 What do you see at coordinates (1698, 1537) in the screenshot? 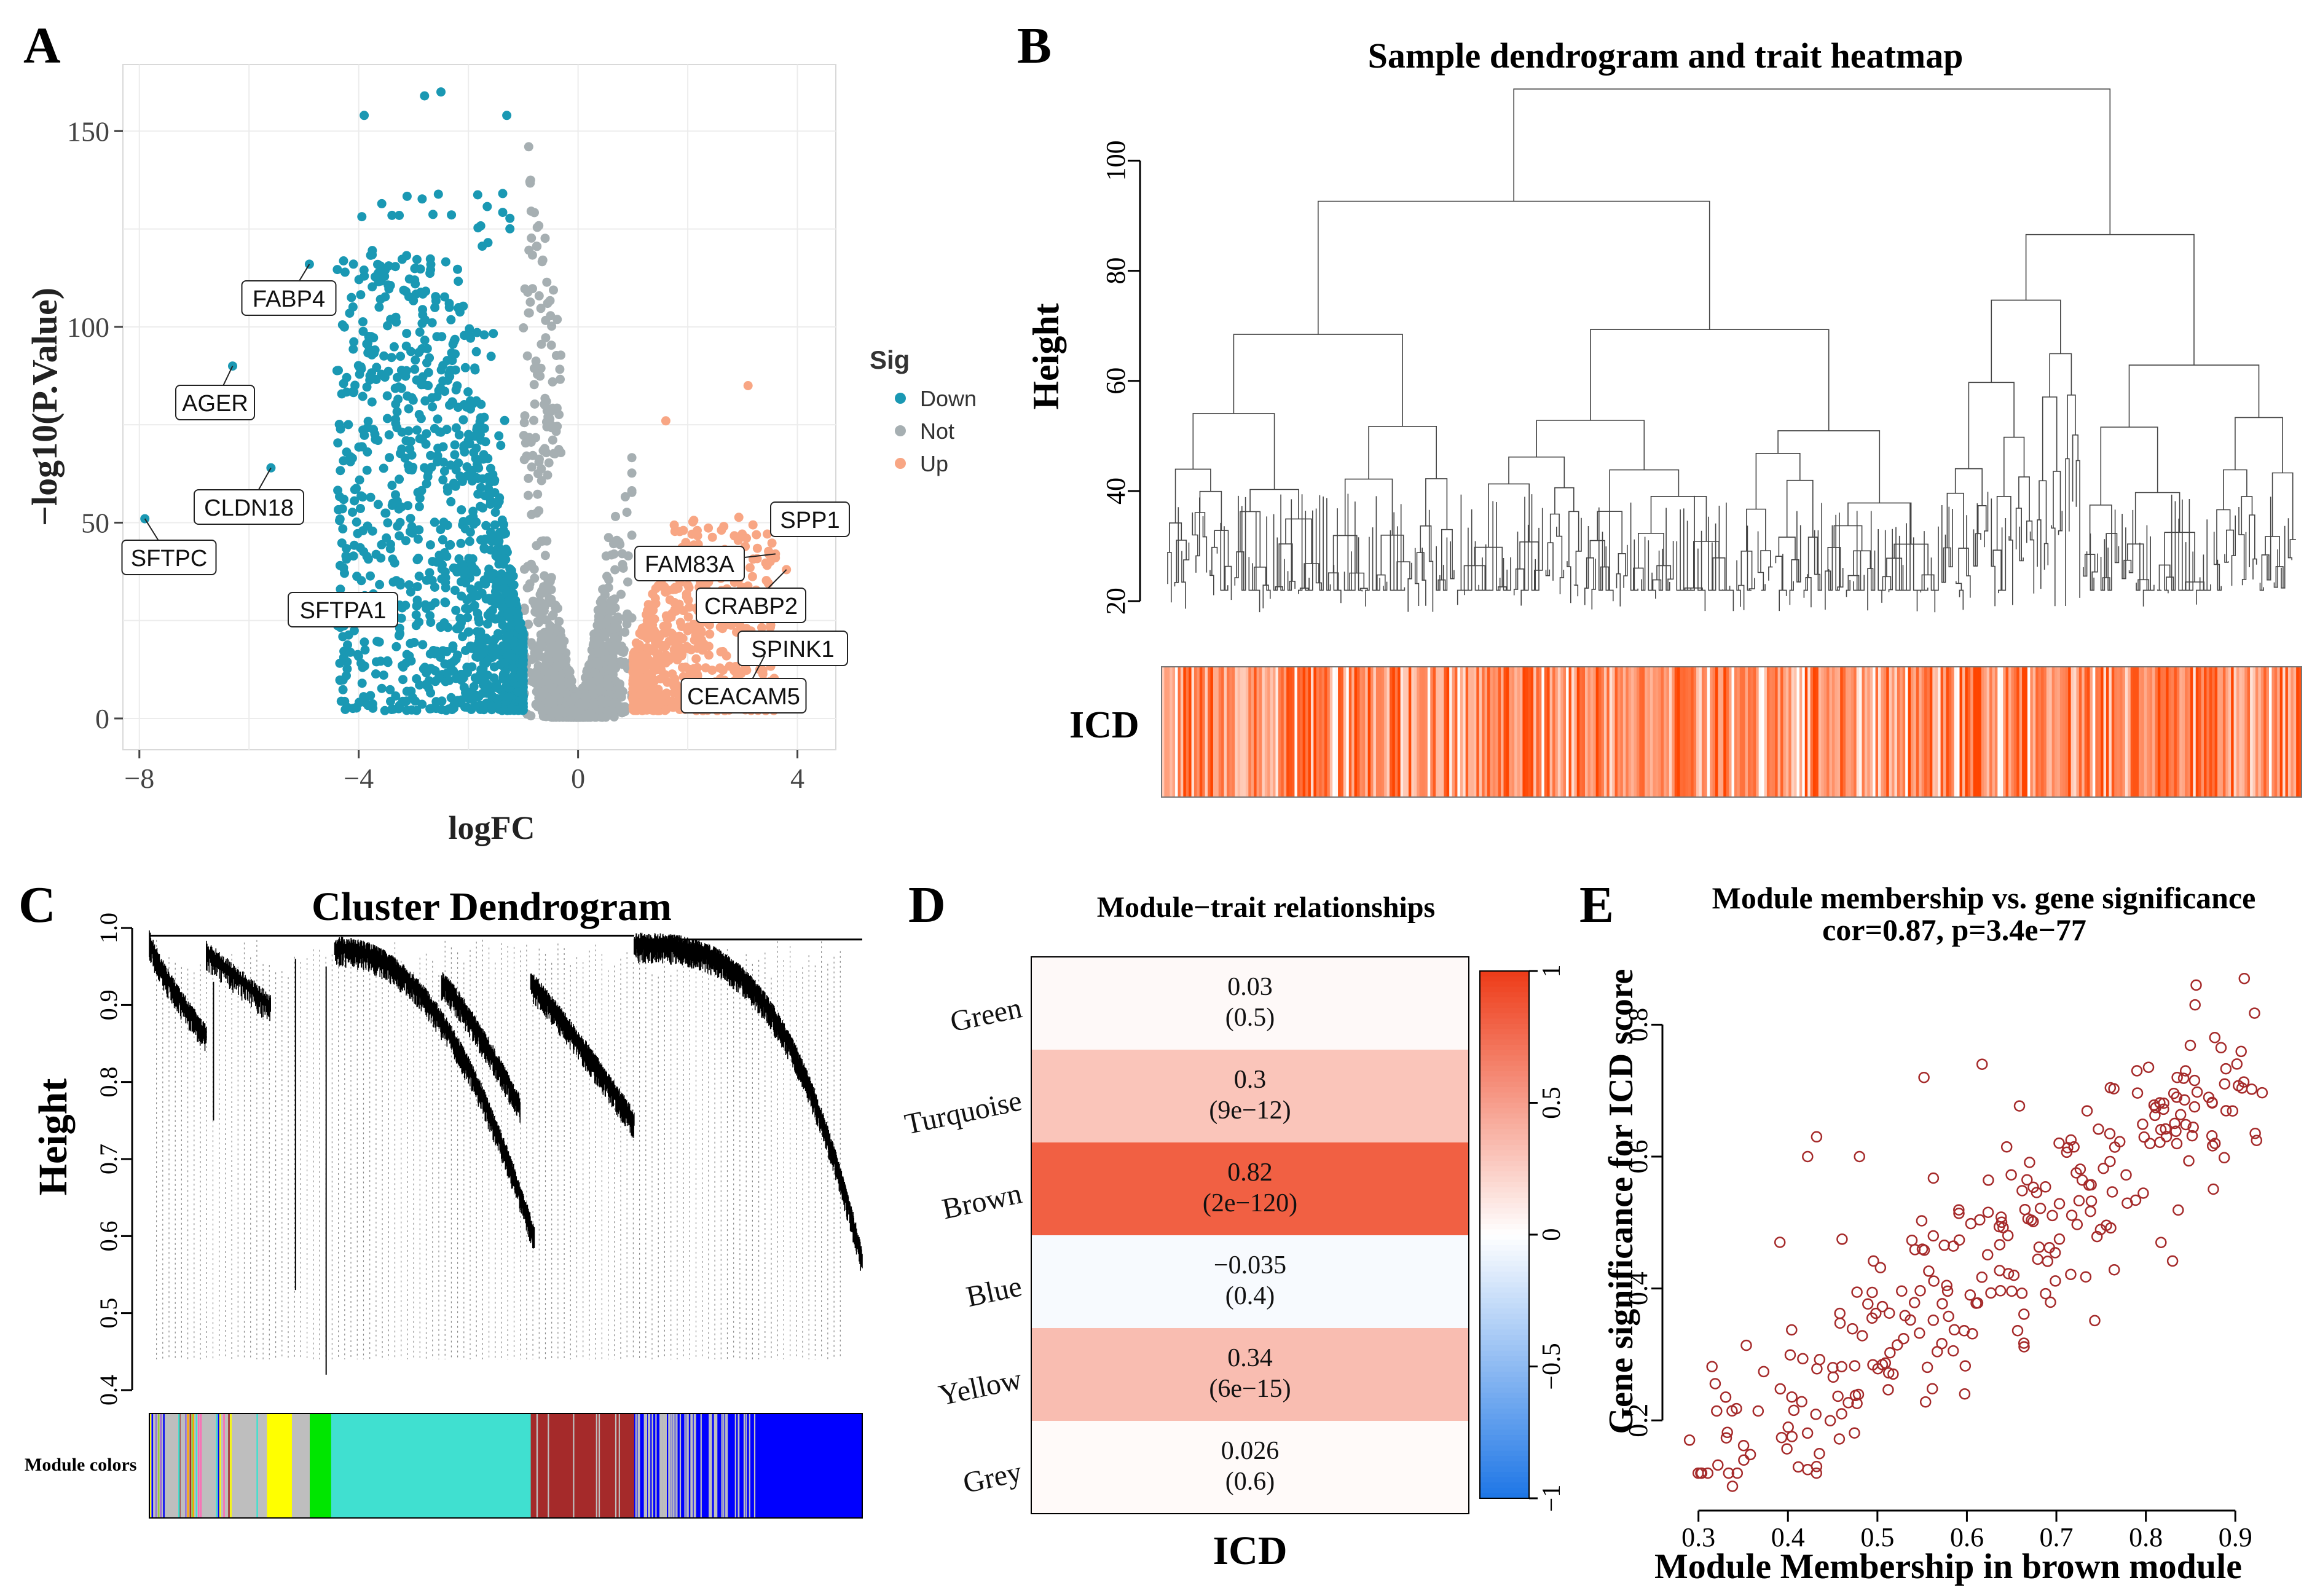
I see `x-tick-label: 0.3` at bounding box center [1698, 1537].